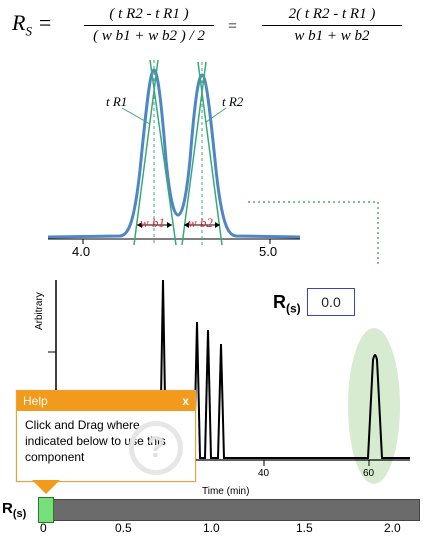 The height and width of the screenshot is (545, 428). Describe the element at coordinates (156, 448) in the screenshot. I see `question-mark-icon: ?` at that location.